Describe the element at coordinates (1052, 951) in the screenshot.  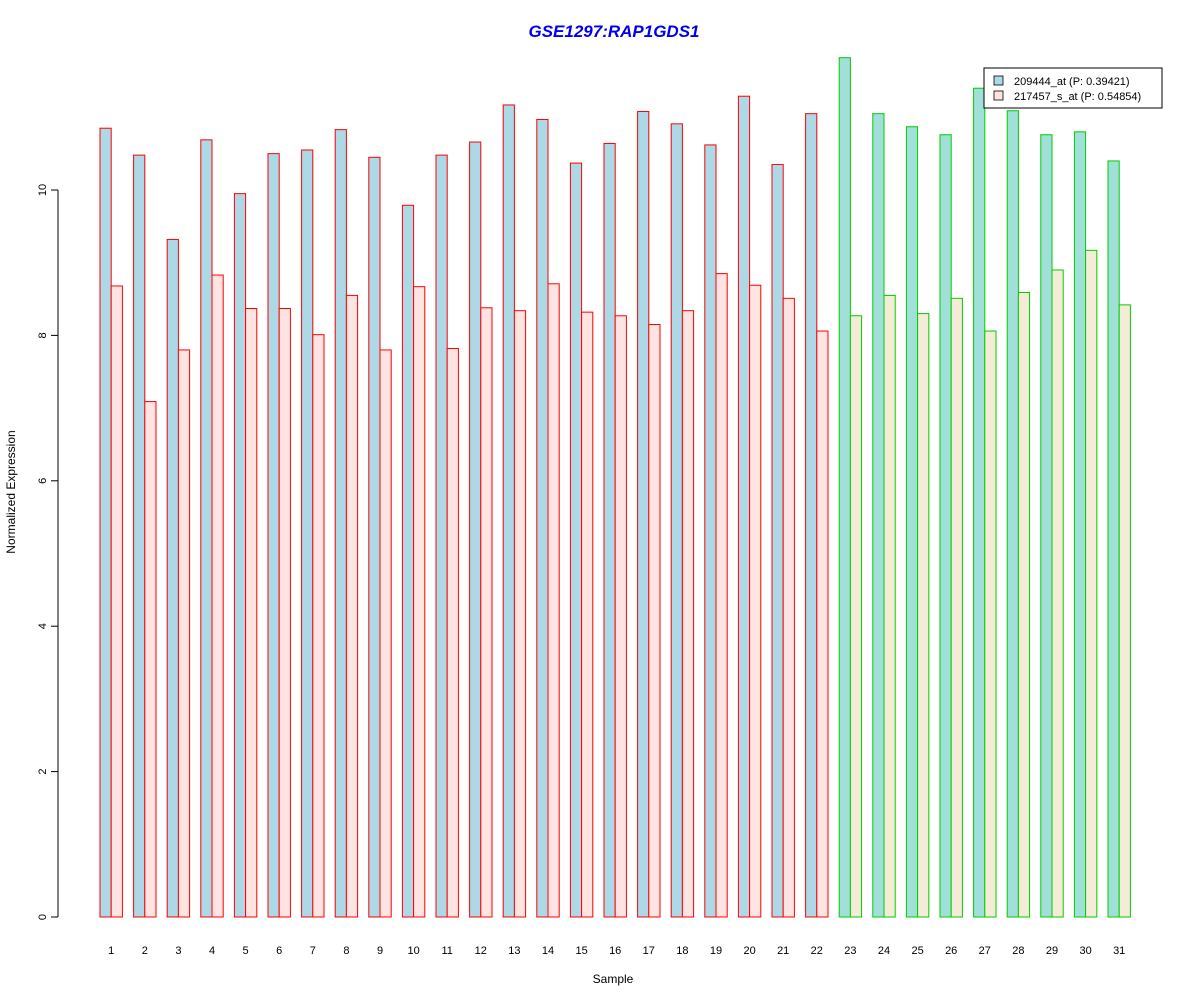
I see `x-tick-label: 29` at that location.